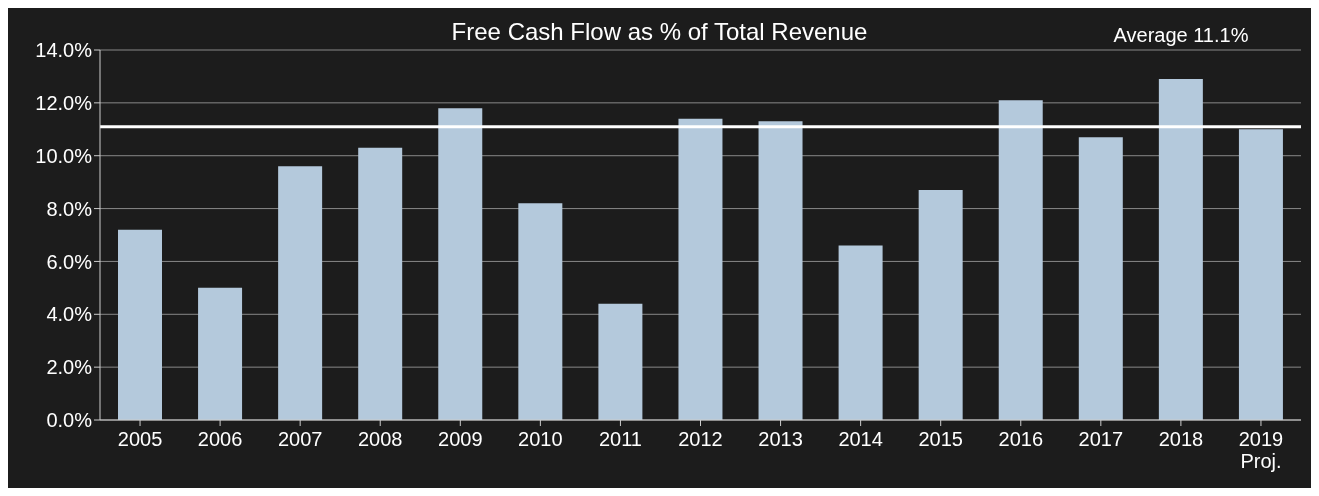  Describe the element at coordinates (700, 439) in the screenshot. I see `x-tick-label: 2012` at that location.